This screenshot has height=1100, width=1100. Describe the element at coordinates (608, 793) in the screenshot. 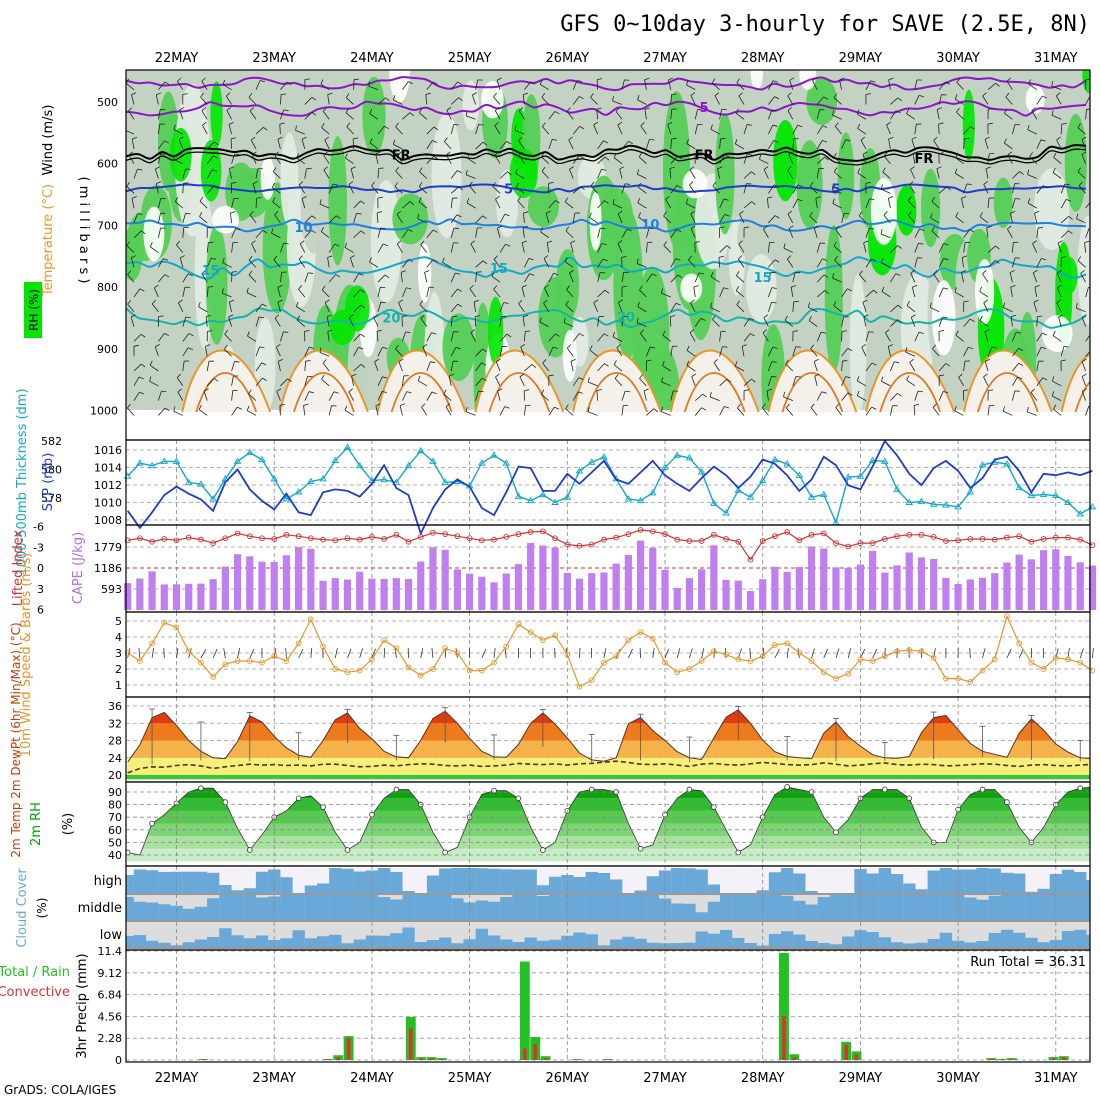

I see `rh-color-band` at that location.